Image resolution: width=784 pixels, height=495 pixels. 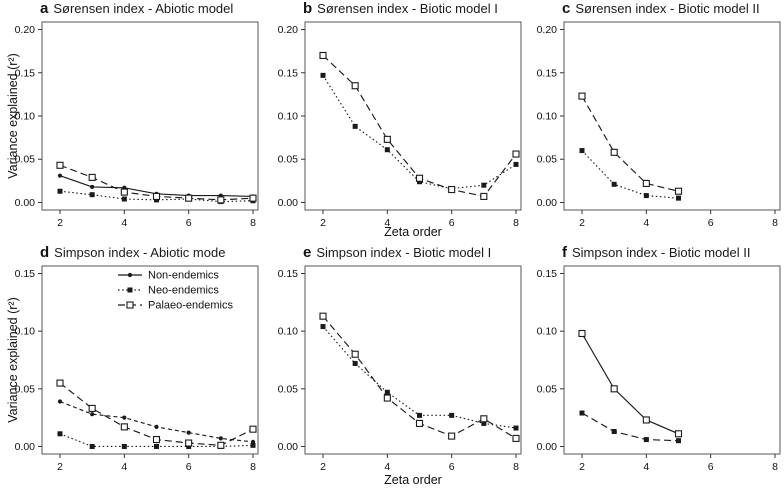 I want to click on panel-d-letter: d, so click(x=45, y=252).